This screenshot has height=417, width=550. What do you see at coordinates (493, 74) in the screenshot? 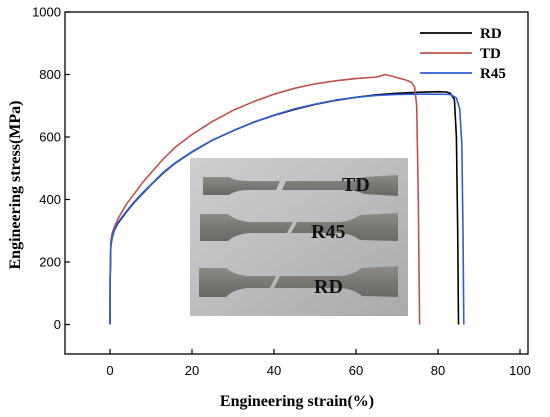
I see `legend-label-r45: R45` at bounding box center [493, 74].